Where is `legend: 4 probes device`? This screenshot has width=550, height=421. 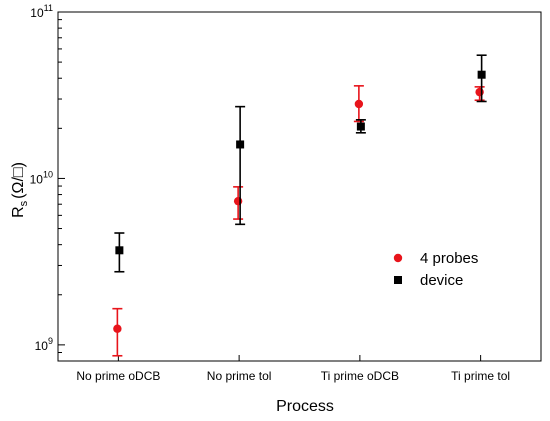 legend: 4 probes device is located at coordinates (435, 269).